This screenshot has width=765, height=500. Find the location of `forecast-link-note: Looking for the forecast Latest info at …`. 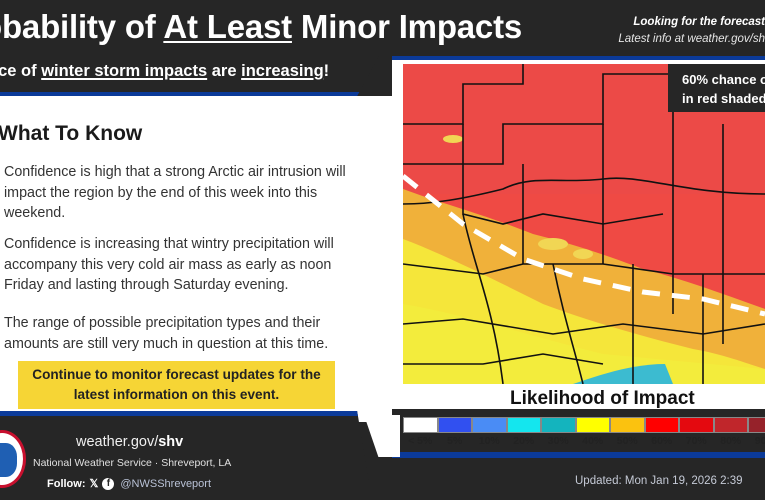

forecast-link-note: Looking for the forecast Latest info at … is located at coordinates (691, 31).